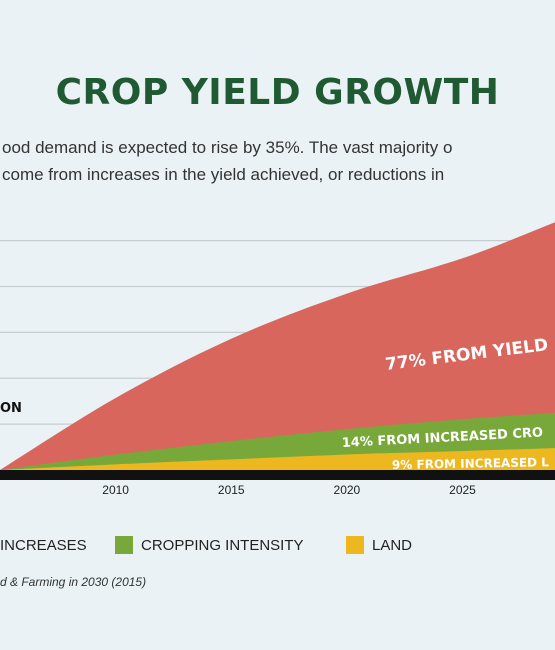  What do you see at coordinates (115, 490) in the screenshot?
I see `x-tick-label-0: 2010` at bounding box center [115, 490].